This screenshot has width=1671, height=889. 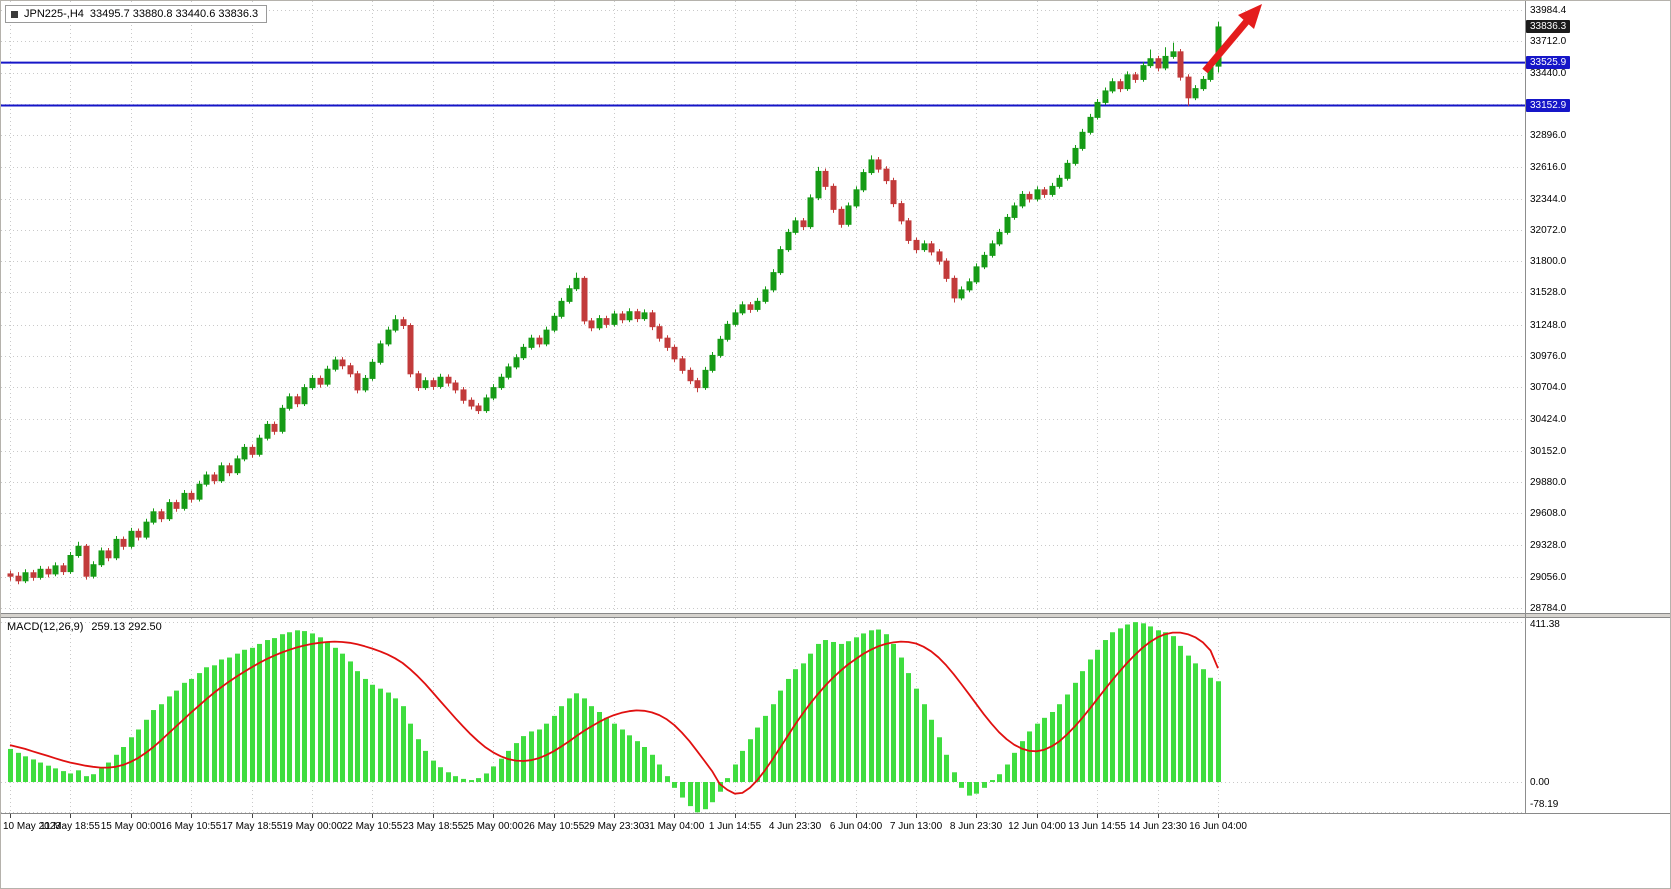 What do you see at coordinates (1548, 419) in the screenshot?
I see `price-axis-label: 30424.0` at bounding box center [1548, 419].